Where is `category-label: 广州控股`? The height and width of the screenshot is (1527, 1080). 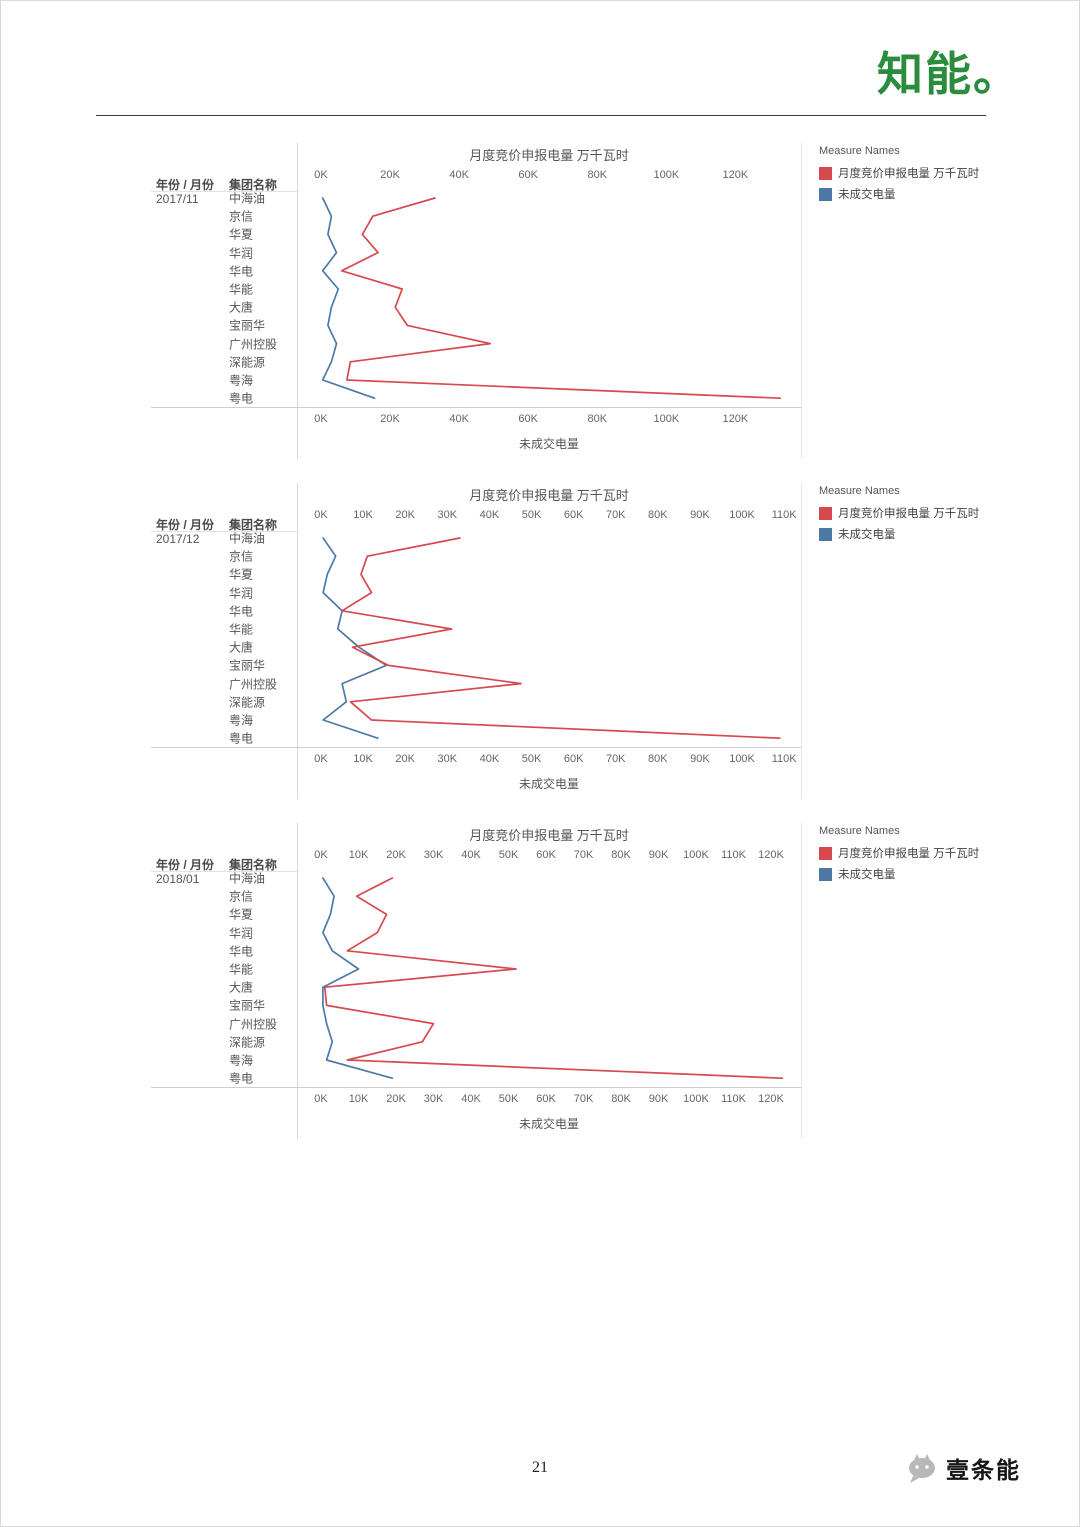
category-label: 广州控股 is located at coordinates (253, 684).